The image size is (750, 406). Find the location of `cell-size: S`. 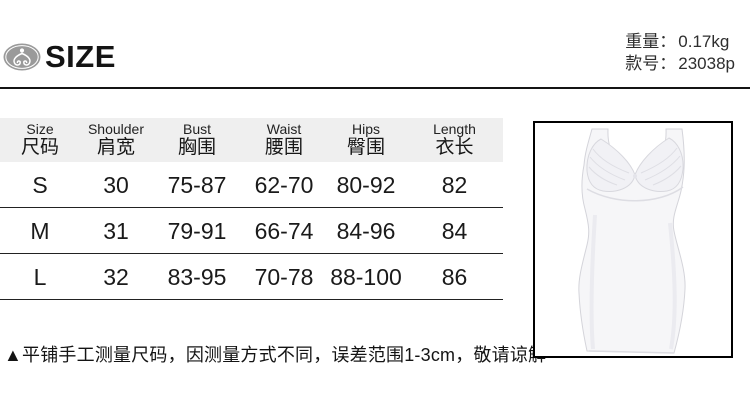

cell-size: S is located at coordinates (40, 184).